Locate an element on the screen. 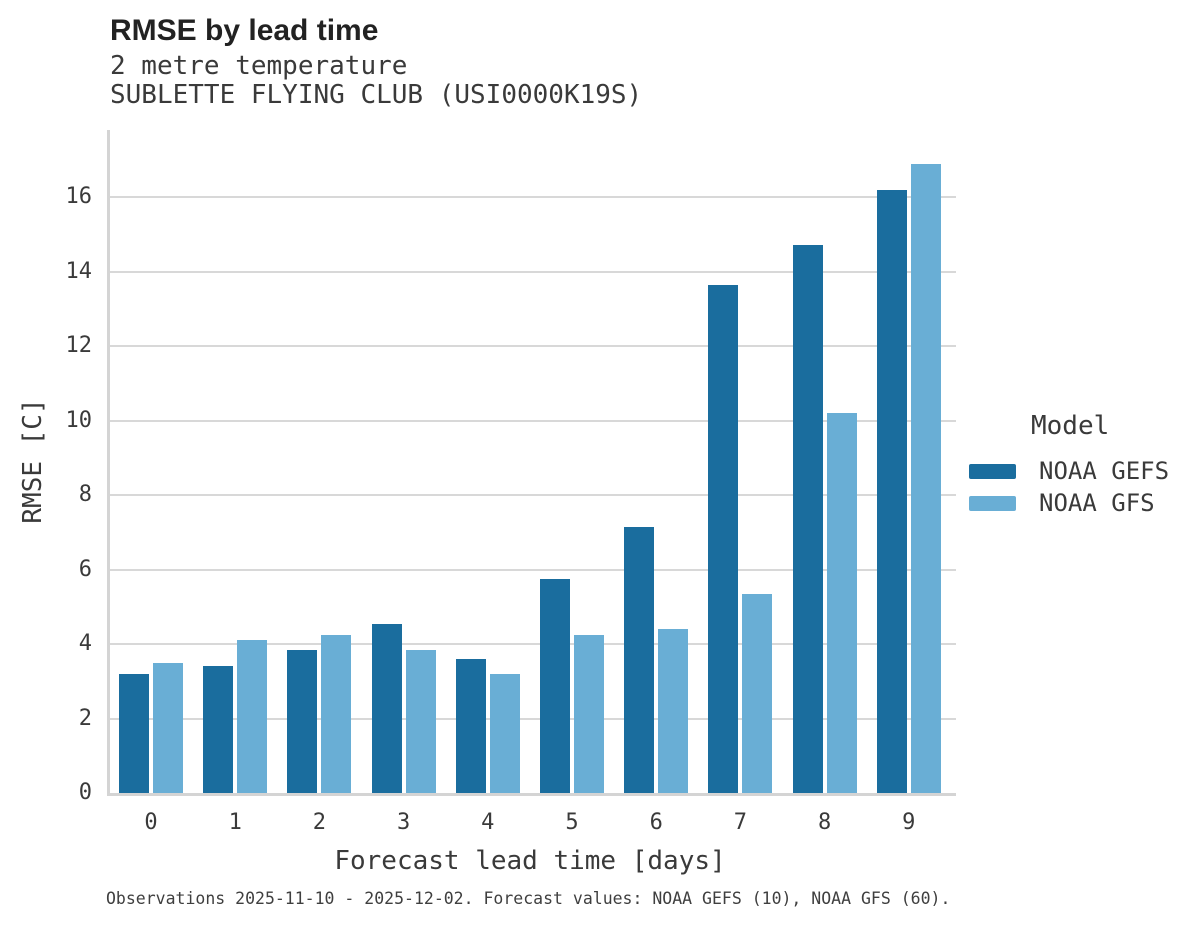 This screenshot has height=928, width=1192. y-tick-label-12: 12 is located at coordinates (79, 346).